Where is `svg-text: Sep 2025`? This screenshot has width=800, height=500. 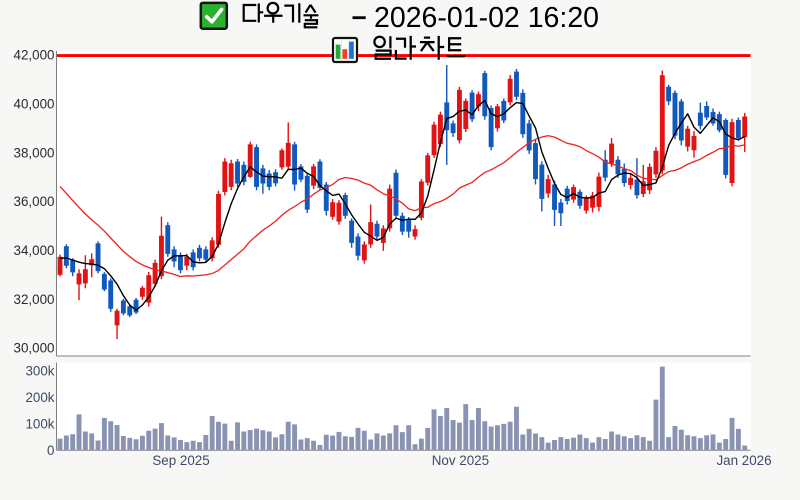 svg-text: Sep 2025 is located at coordinates (180, 460).